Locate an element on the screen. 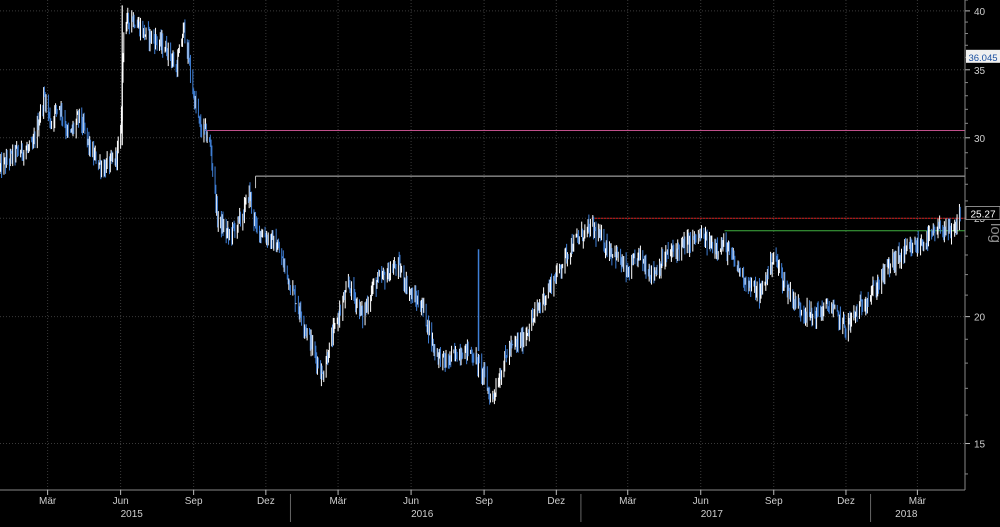  high-price-label: 36.045 is located at coordinates (982, 58).